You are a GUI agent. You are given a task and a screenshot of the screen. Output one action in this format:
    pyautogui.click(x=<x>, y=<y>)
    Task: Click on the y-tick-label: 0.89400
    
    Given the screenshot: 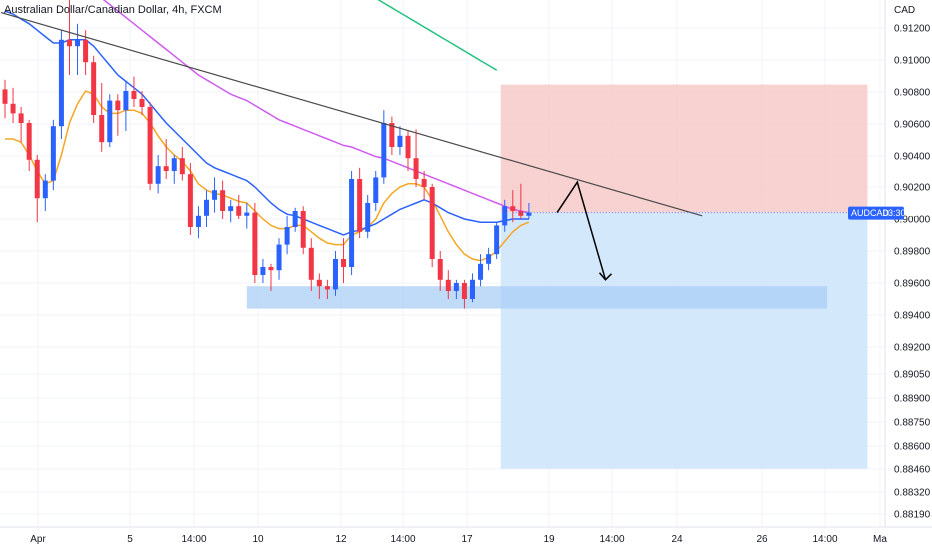 What is the action you would take?
    pyautogui.click(x=912, y=316)
    